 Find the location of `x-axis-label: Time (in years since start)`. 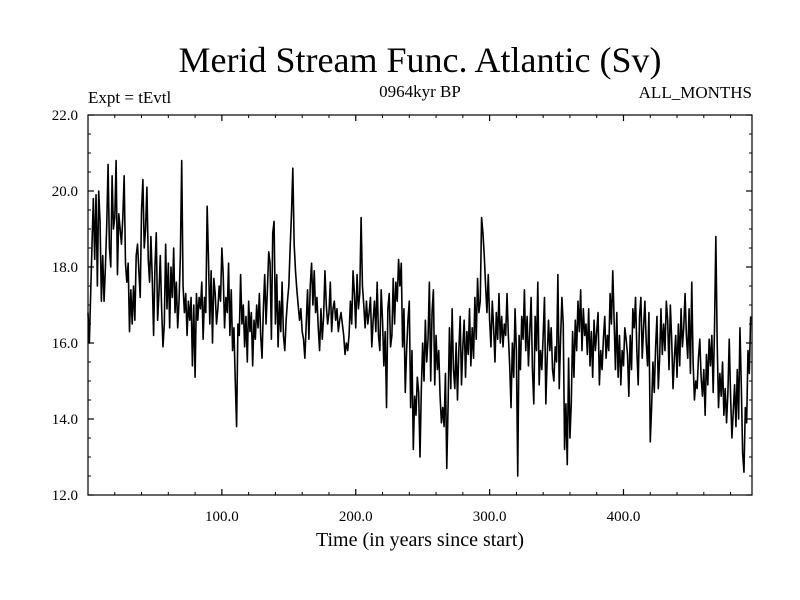

x-axis-label: Time (in years since start) is located at coordinates (420, 540).